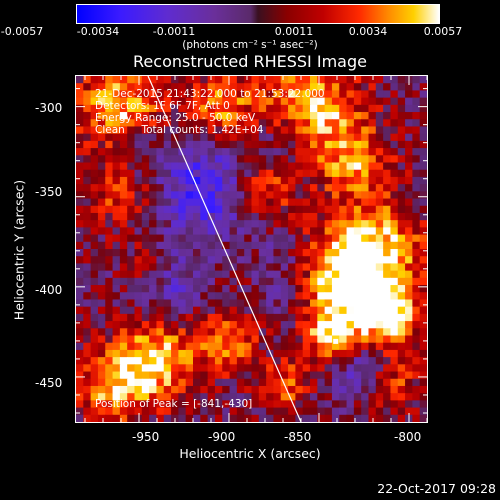 This screenshot has width=500, height=500. What do you see at coordinates (250, 45) in the screenshot?
I see `colorbar-units: (photons cm⁻² s⁻¹ asec⁻²)` at bounding box center [250, 45].